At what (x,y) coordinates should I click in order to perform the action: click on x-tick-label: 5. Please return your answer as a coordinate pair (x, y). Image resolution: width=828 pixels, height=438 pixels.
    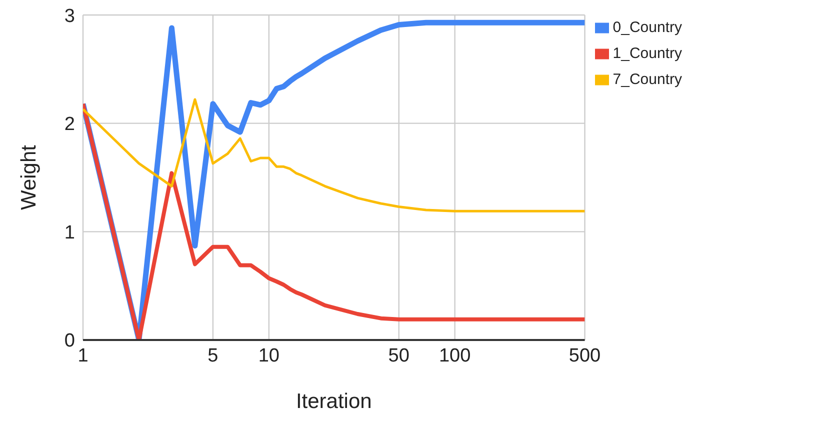
    Looking at the image, I should click on (213, 355).